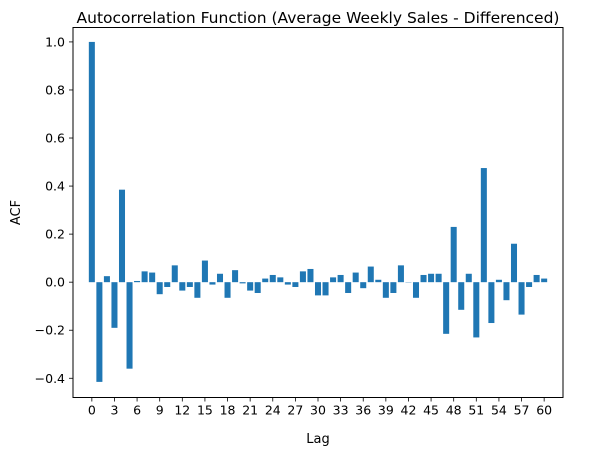 The width and height of the screenshot is (589, 455). I want to click on x-tick-label: 51, so click(476, 410).